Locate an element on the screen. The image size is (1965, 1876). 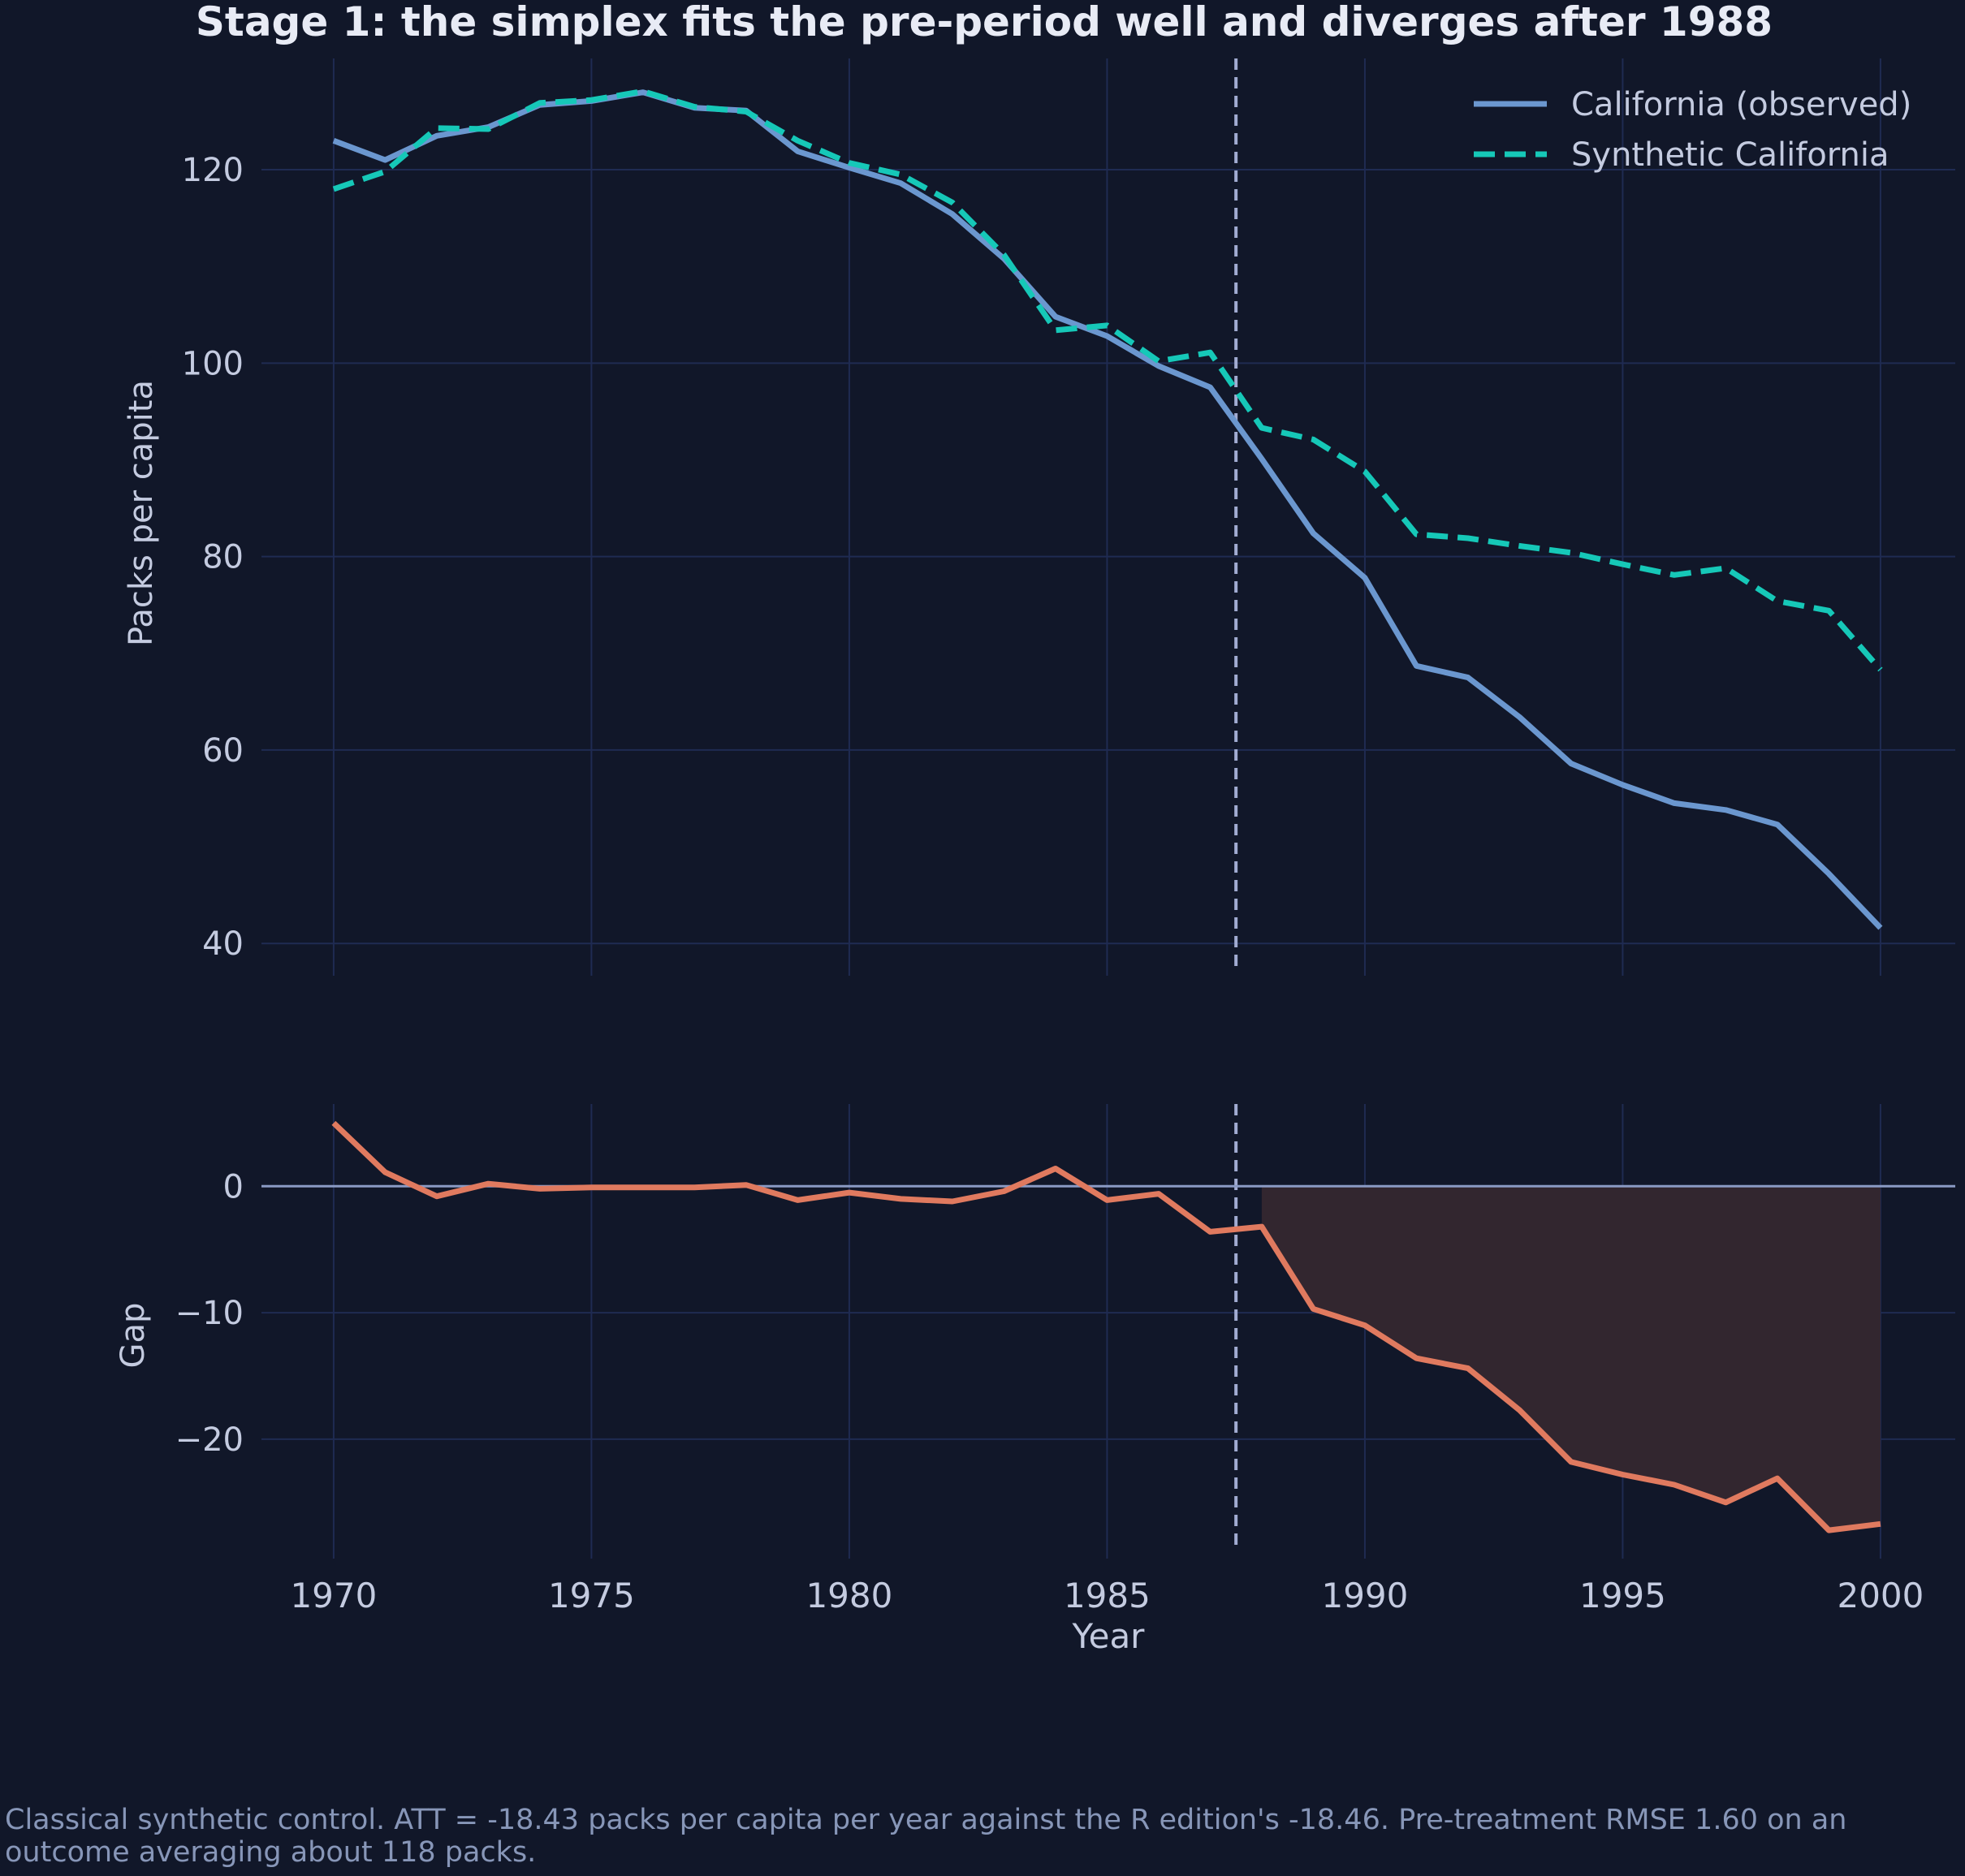
x-axis-label: Year is located at coordinates (1109, 1636).